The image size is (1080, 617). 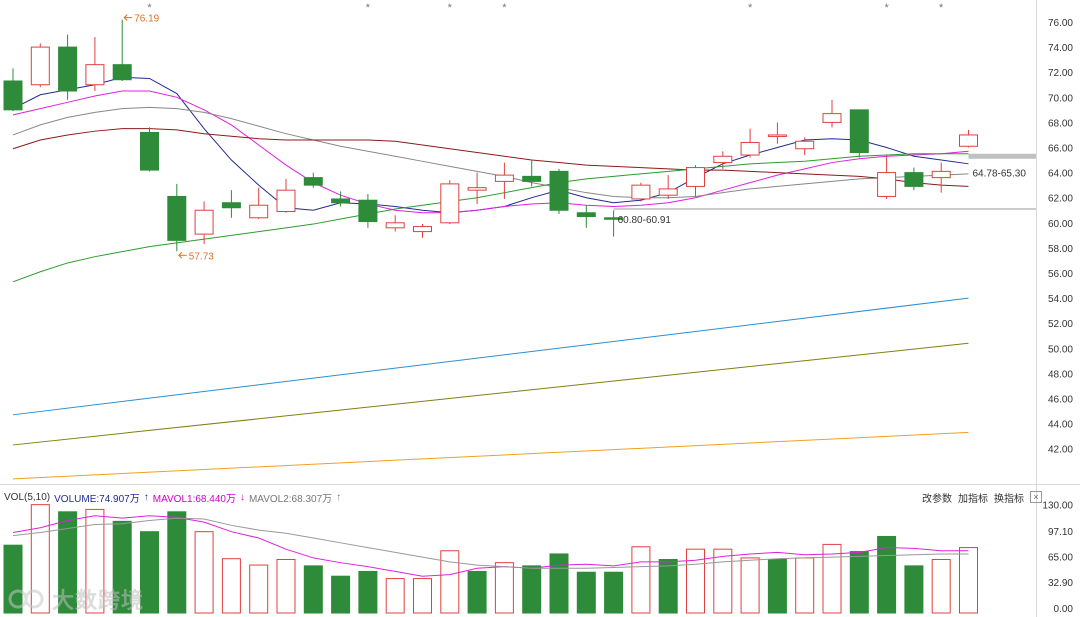 What do you see at coordinates (1009, 499) in the screenshot?
I see `switch-indicator-button: 换指标` at bounding box center [1009, 499].